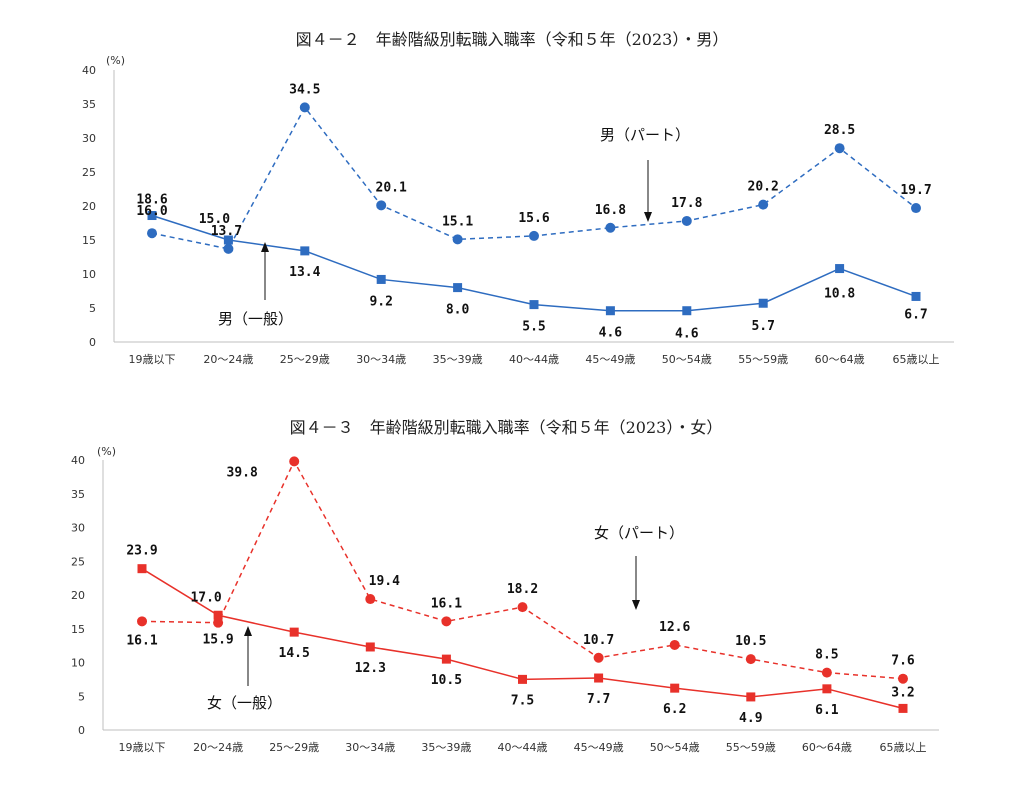 The height and width of the screenshot is (802, 1024). Describe the element at coordinates (827, 710) in the screenshot. I see `data-label: 6.1` at that location.